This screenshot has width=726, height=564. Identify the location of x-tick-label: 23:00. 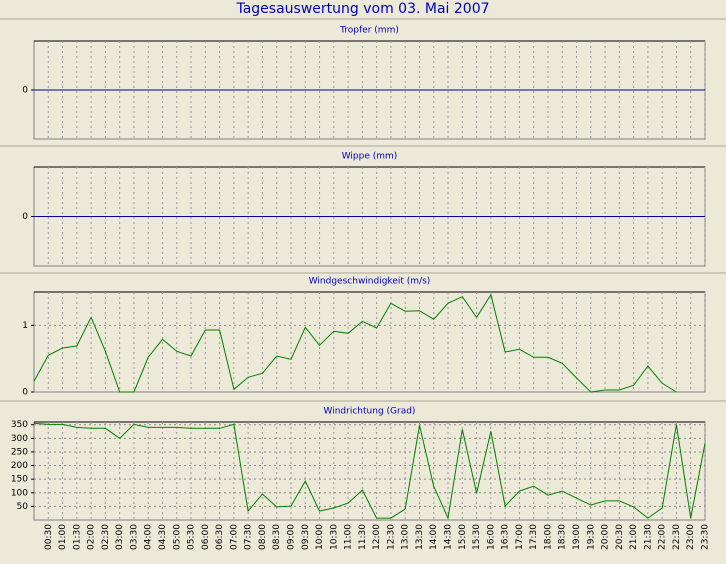
(691, 537).